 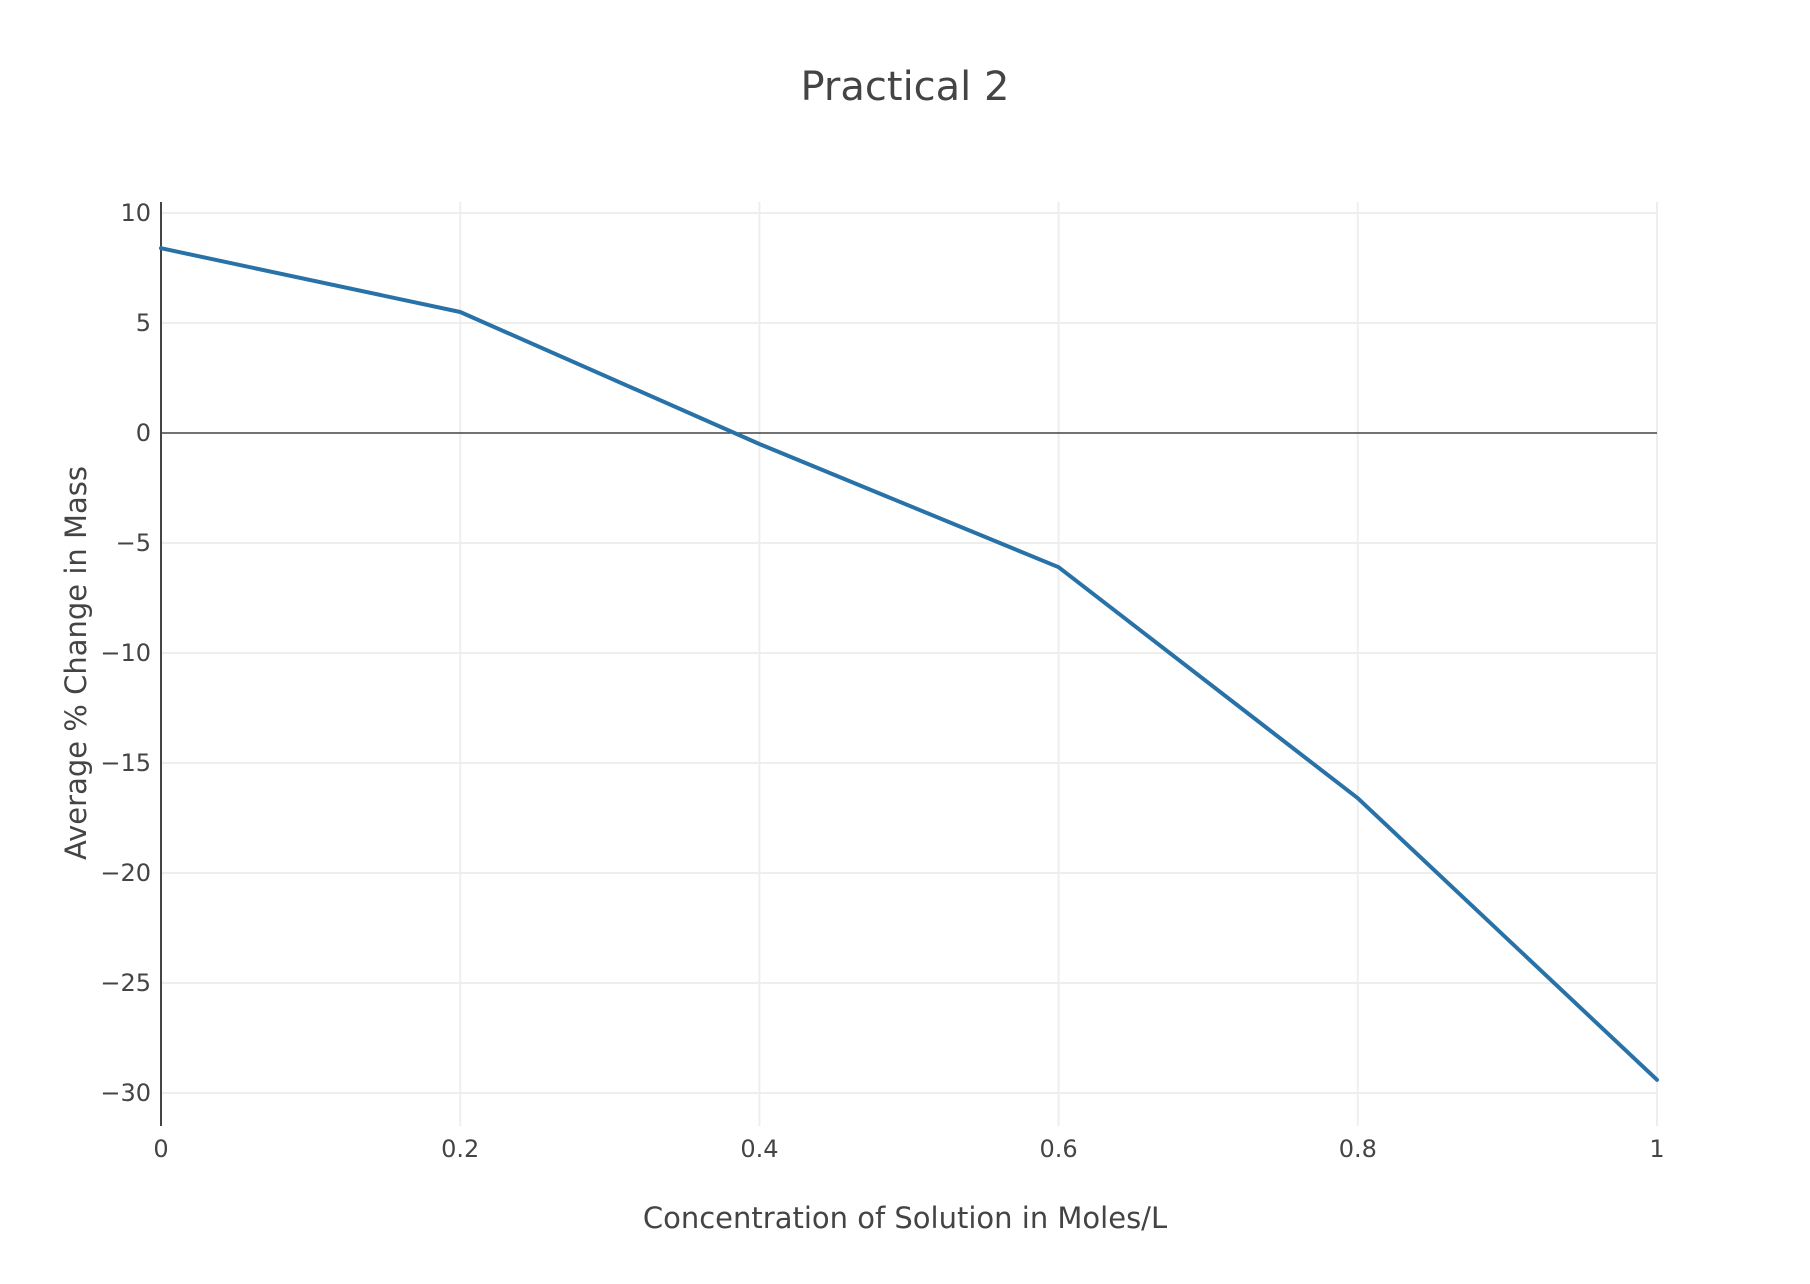 What do you see at coordinates (460, 1149) in the screenshot?
I see `x-tick-label: 0.2` at bounding box center [460, 1149].